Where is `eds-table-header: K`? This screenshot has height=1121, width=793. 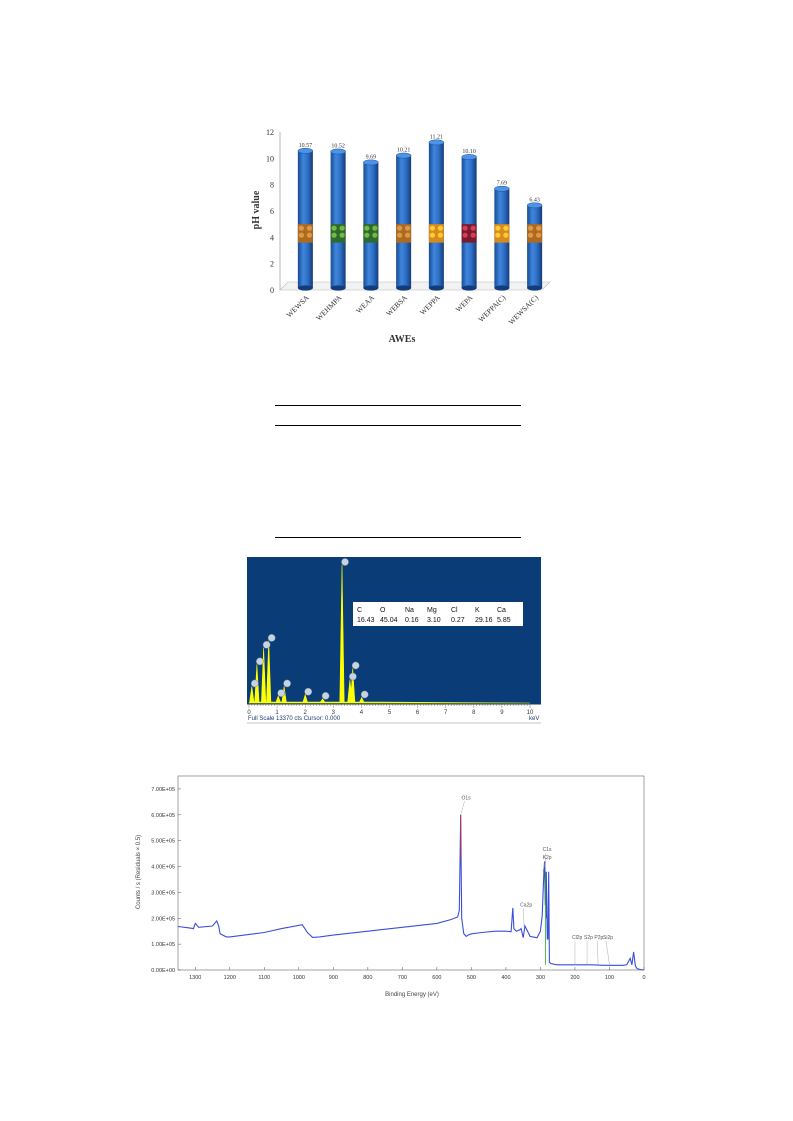
eds-table-header: K is located at coordinates (477, 610).